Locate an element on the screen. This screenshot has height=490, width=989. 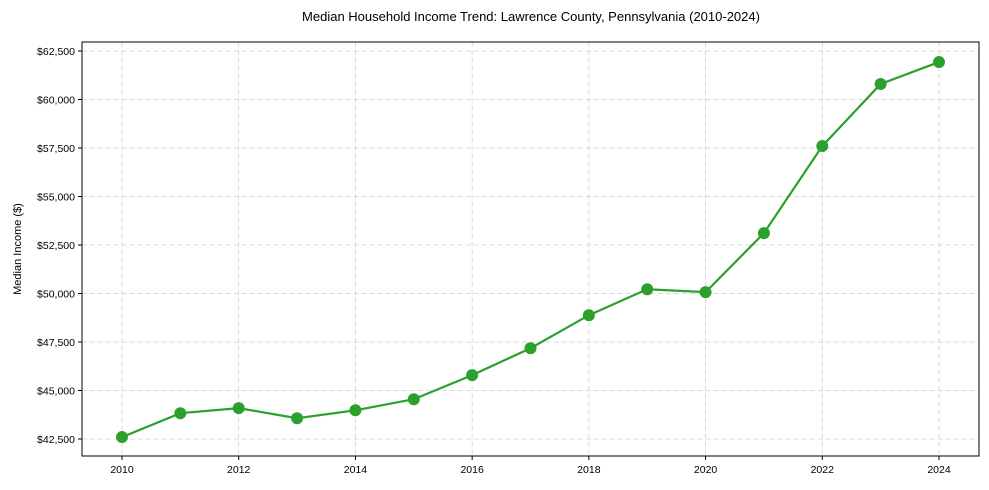
x-tick-label: 2010 is located at coordinates (122, 470).